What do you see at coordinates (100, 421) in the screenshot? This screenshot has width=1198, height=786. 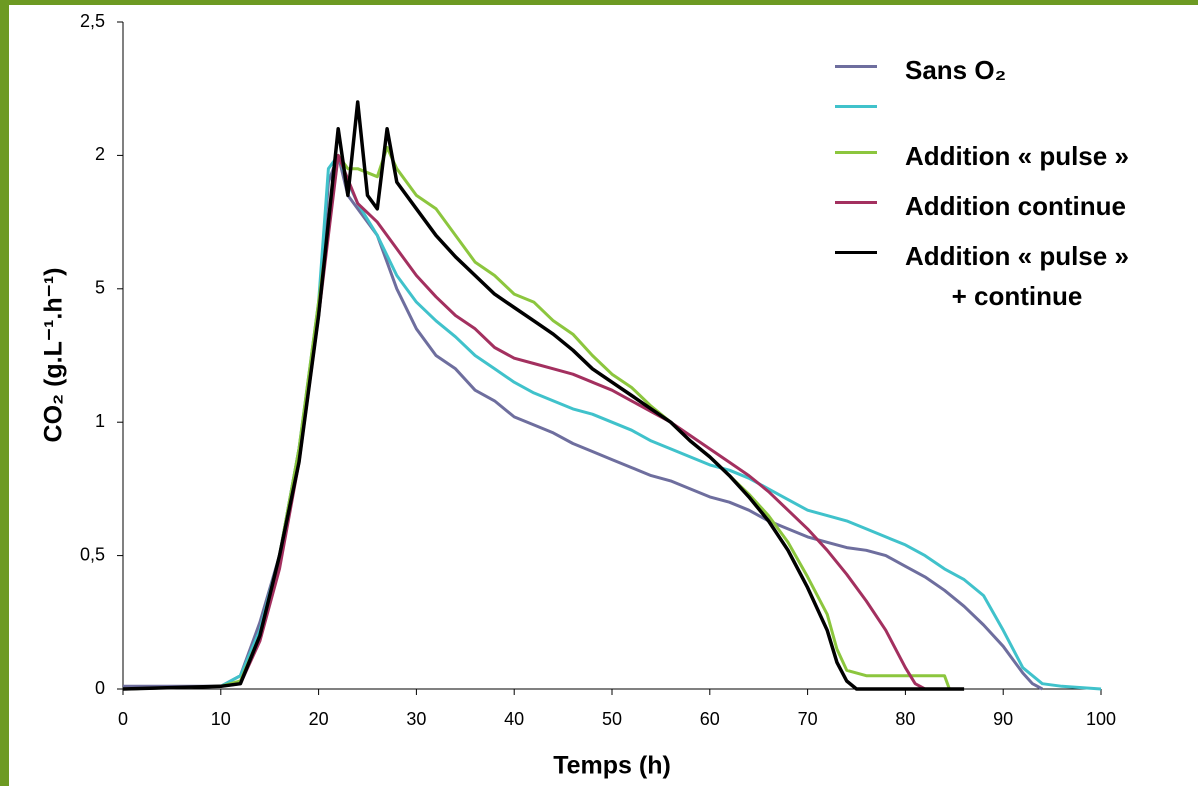 I see `y-tick-label: 1` at bounding box center [100, 421].